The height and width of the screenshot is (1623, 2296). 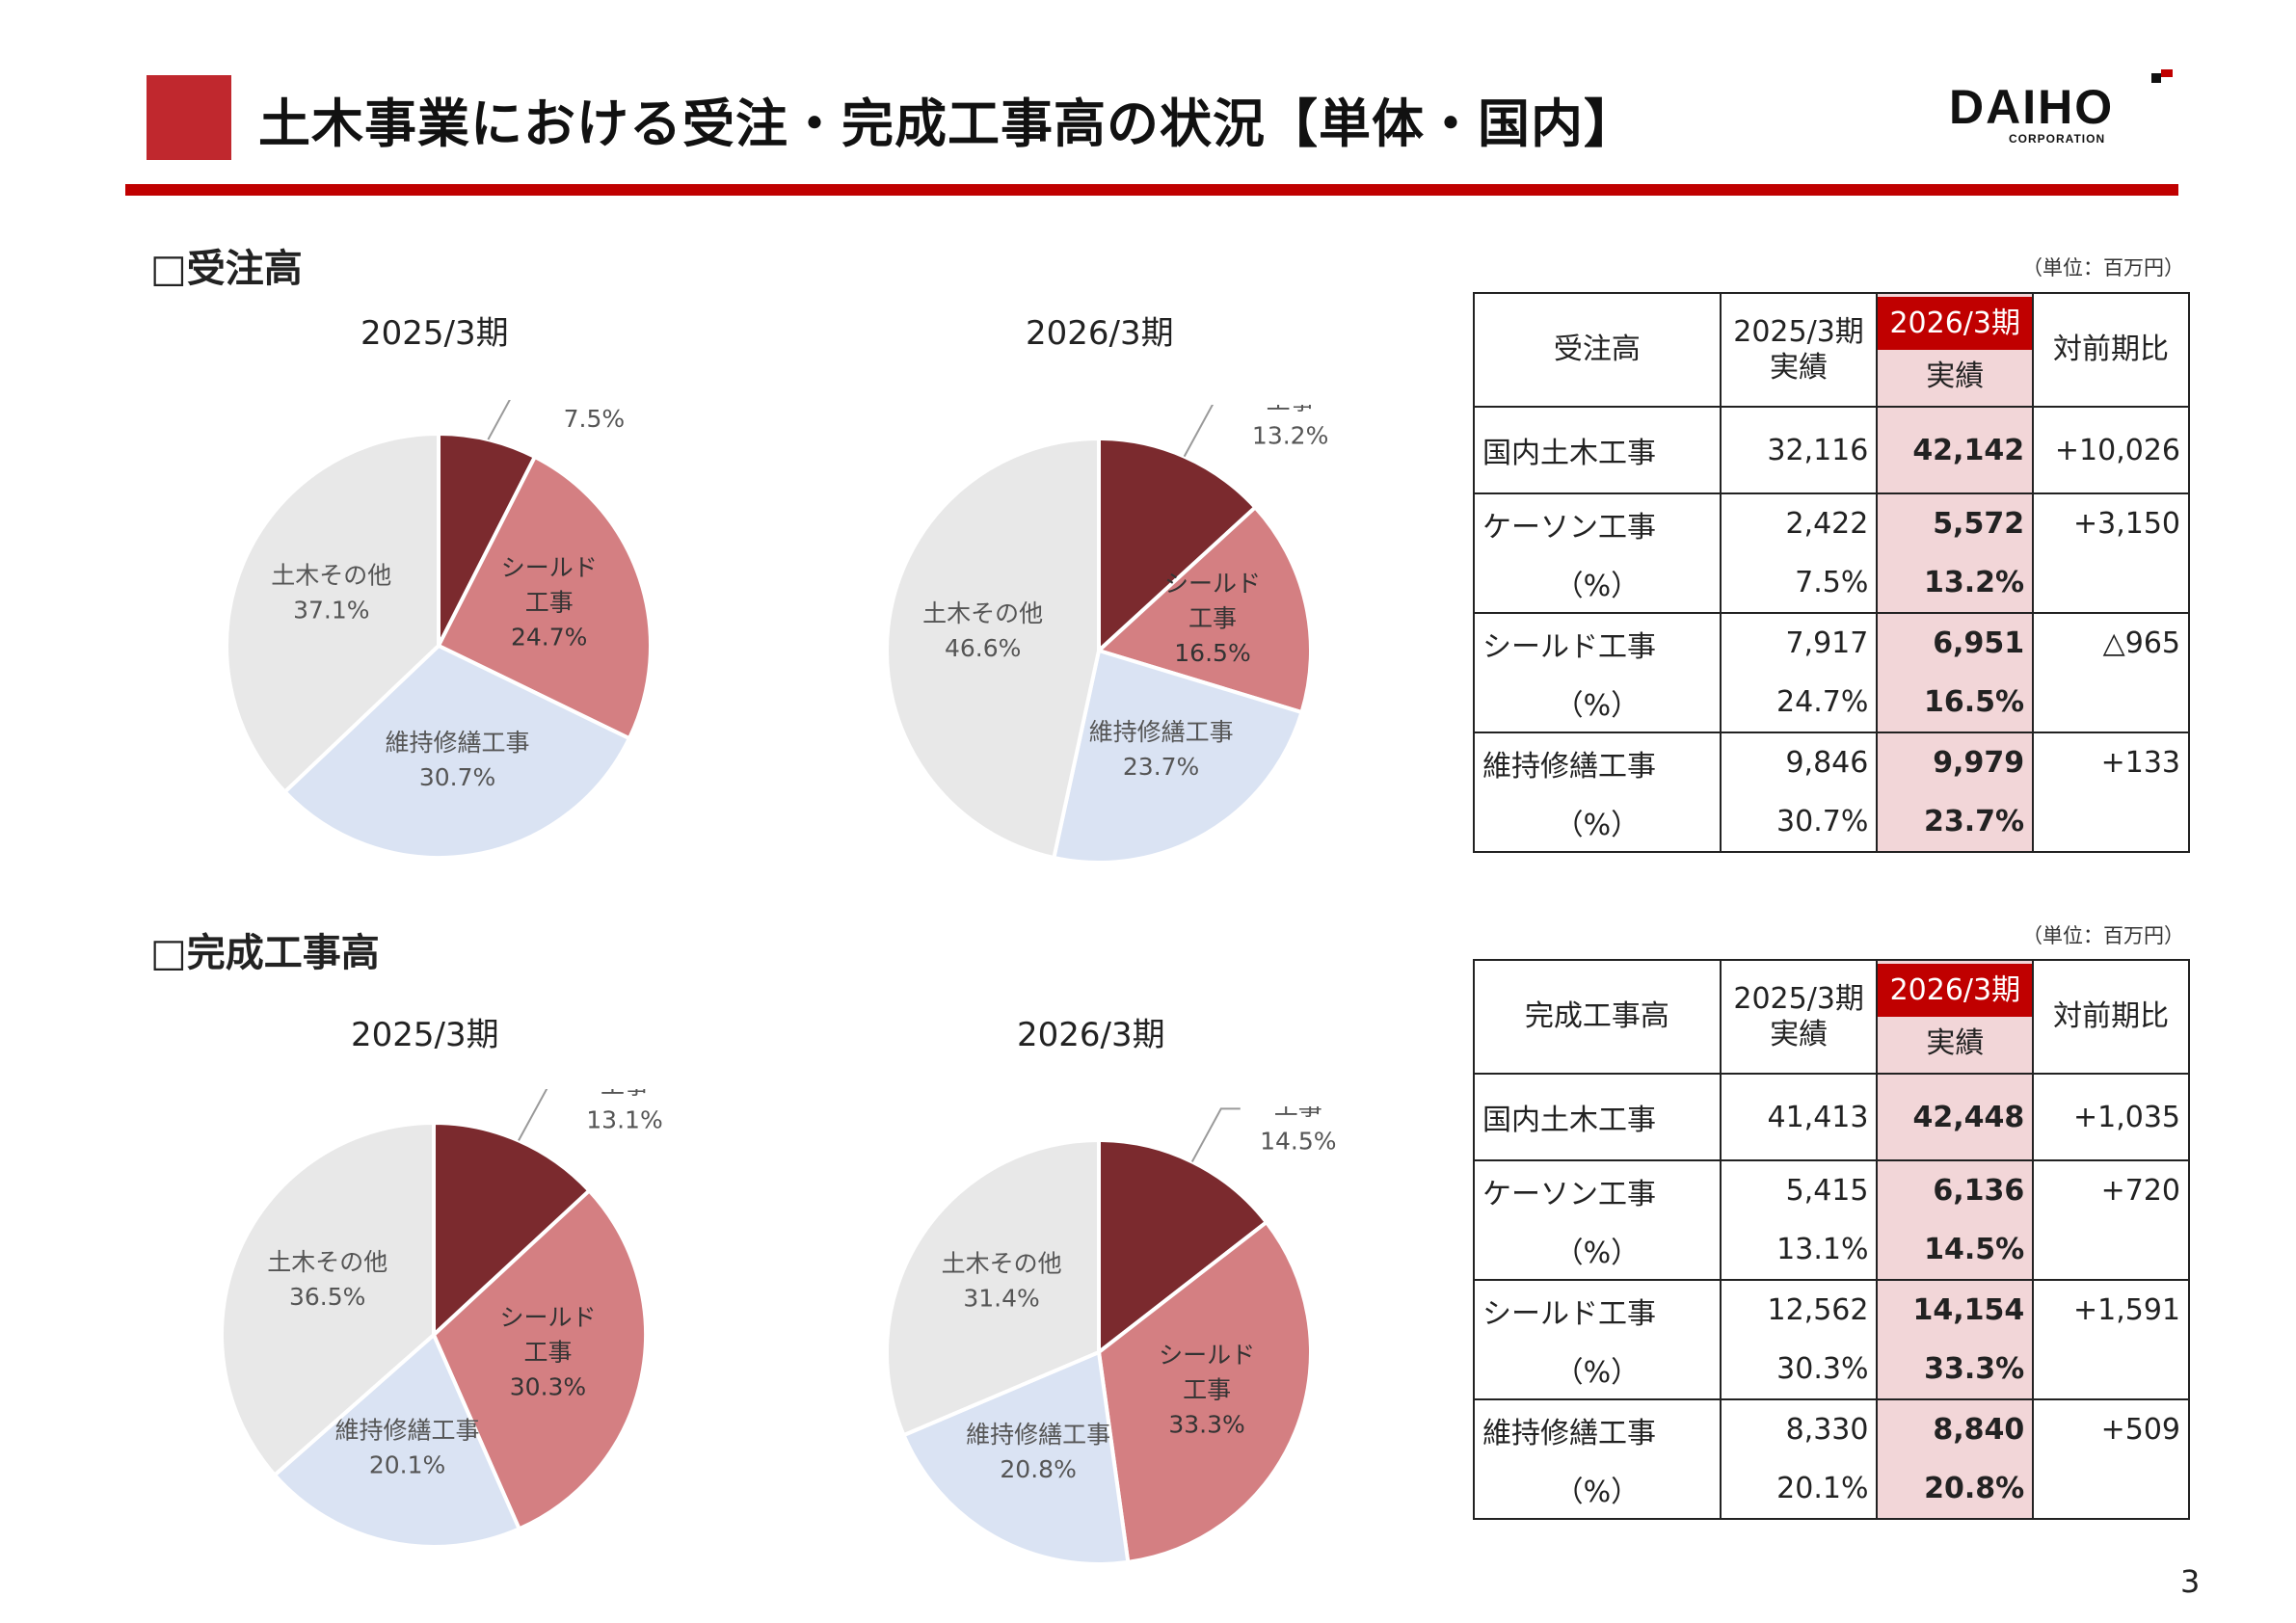 What do you see at coordinates (1955, 450) in the screenshot?
I see `curr-value: 42,142` at bounding box center [1955, 450].